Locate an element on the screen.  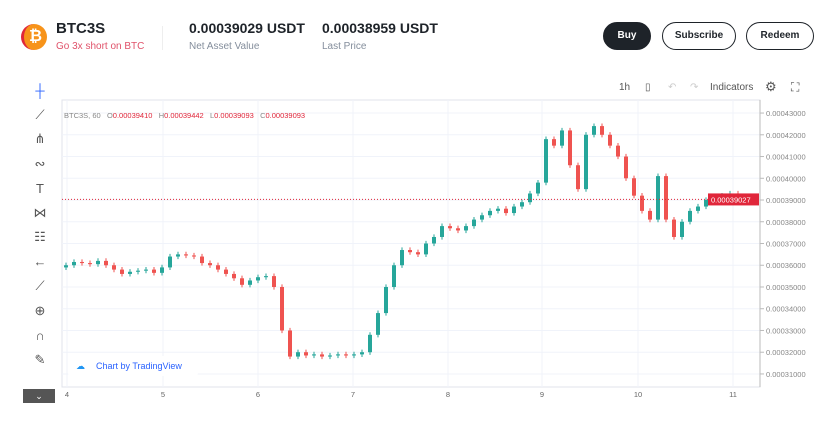
chevron-down-icon: ⌄ is located at coordinates (39, 396).